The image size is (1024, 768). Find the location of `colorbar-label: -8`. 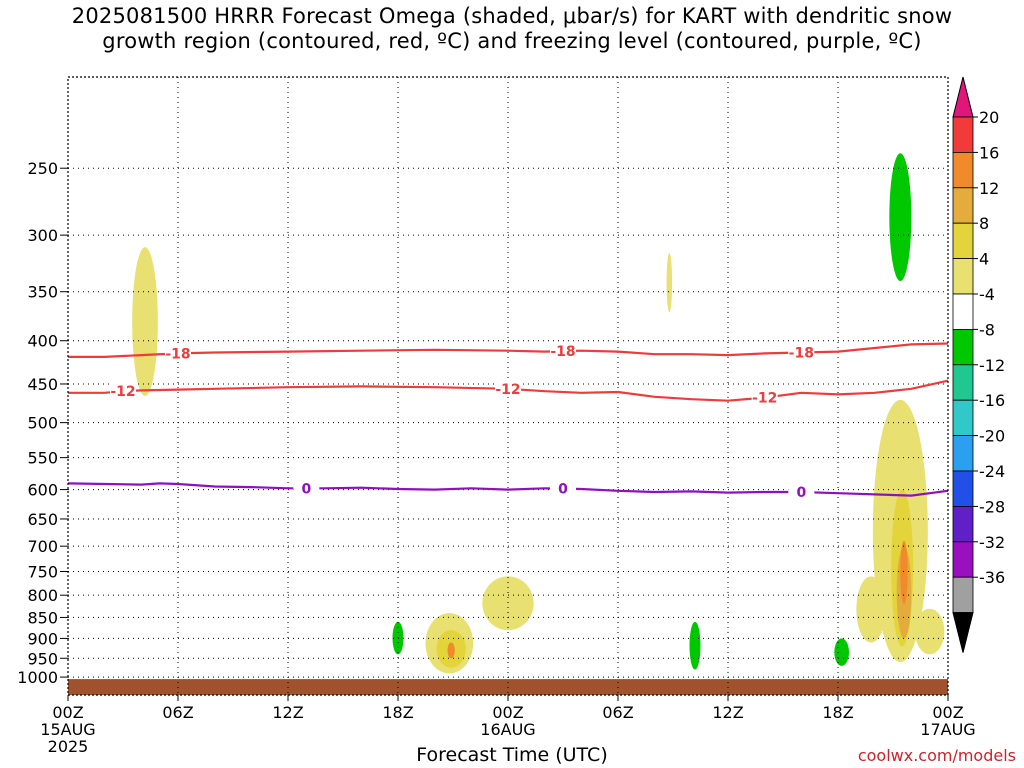

colorbar-label: -8 is located at coordinates (987, 329).